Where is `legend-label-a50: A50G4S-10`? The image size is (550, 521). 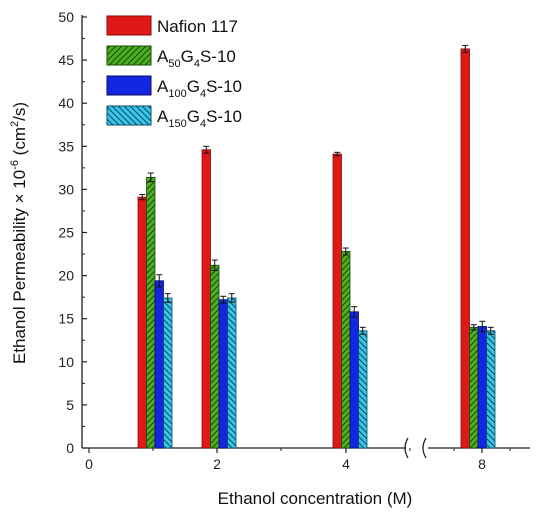 legend-label-a50: A50G4S-10 is located at coordinates (196, 58).